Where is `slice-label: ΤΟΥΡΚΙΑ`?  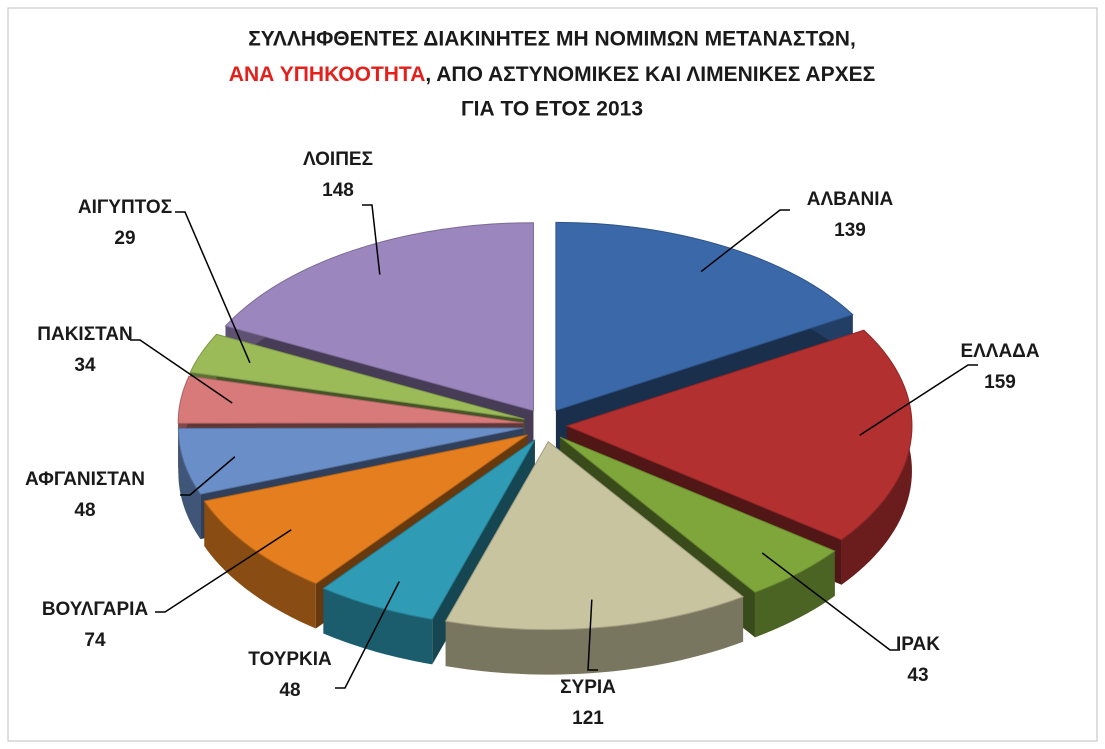 slice-label: ΤΟΥΡΚΙΑ is located at coordinates (290, 659).